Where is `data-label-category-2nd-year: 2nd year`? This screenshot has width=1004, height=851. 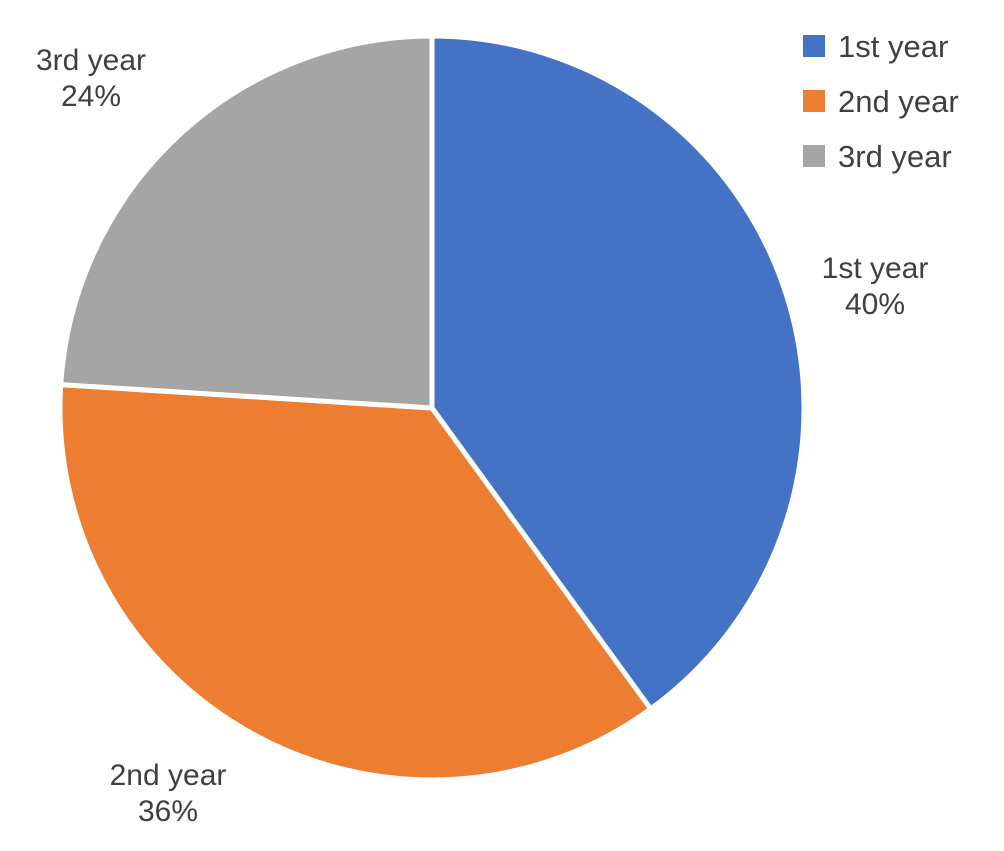
data-label-category-2nd-year: 2nd year is located at coordinates (168, 775).